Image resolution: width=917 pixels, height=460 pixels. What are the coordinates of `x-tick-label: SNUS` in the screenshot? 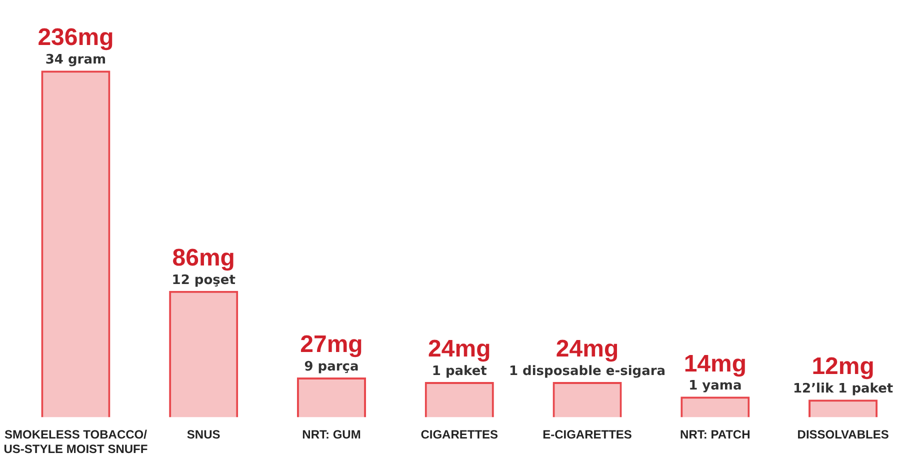 It's located at (203, 435).